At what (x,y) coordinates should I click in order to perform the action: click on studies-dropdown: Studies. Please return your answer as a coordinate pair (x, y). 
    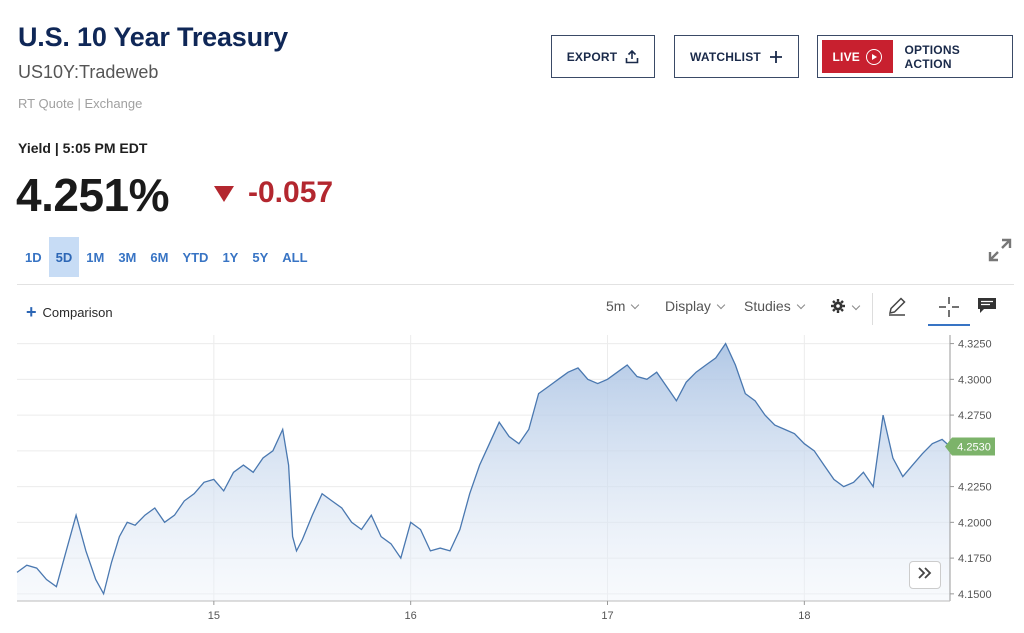
    Looking at the image, I should click on (774, 306).